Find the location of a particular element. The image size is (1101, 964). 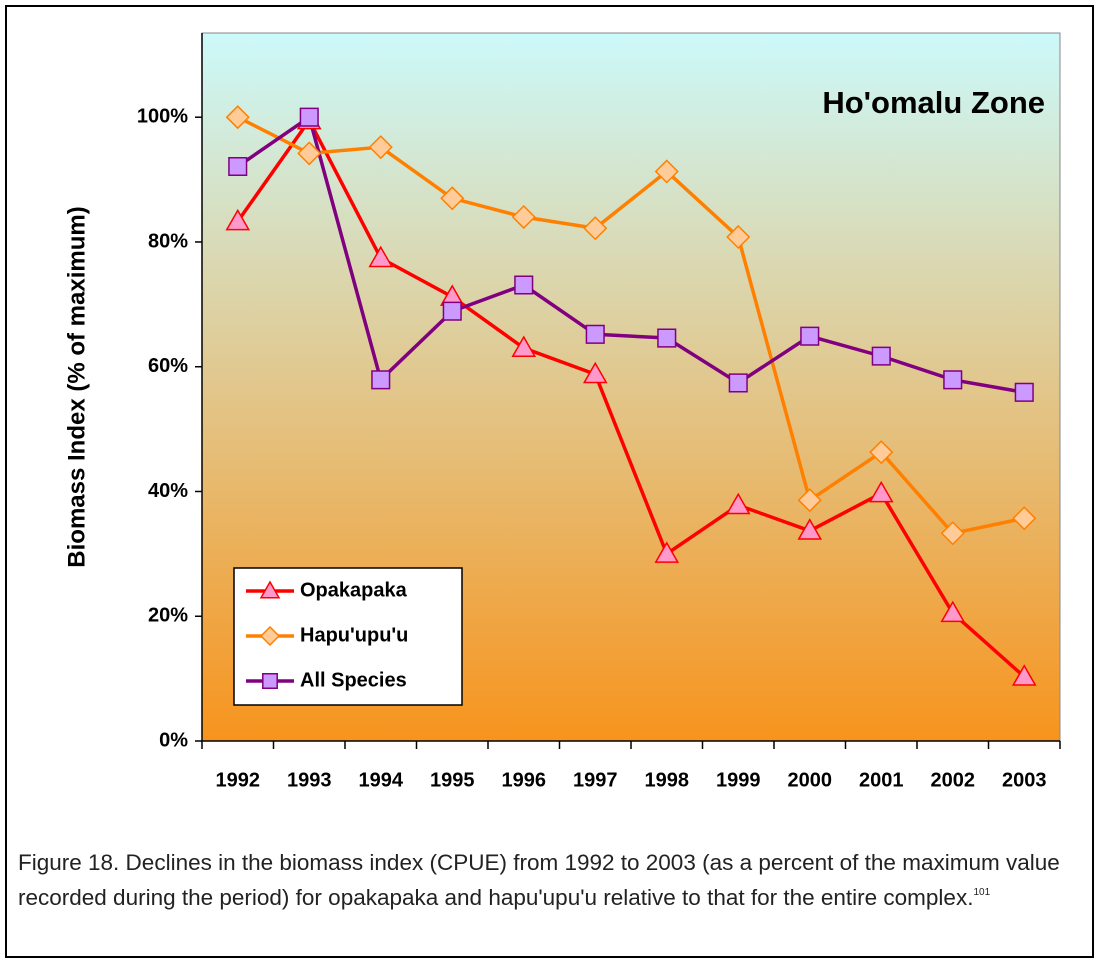

x-tick-label: 2002 is located at coordinates (953, 780).